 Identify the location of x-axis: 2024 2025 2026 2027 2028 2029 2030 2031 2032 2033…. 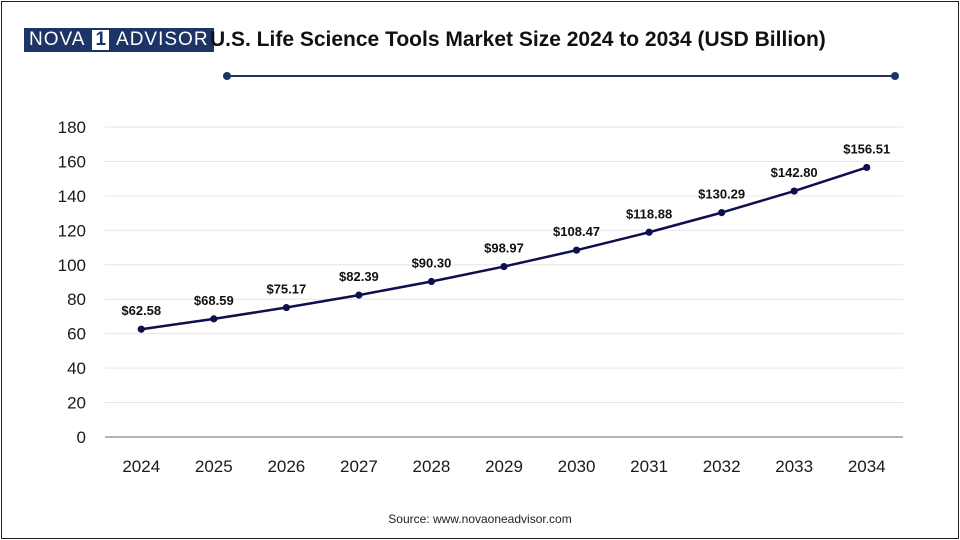
(504, 456).